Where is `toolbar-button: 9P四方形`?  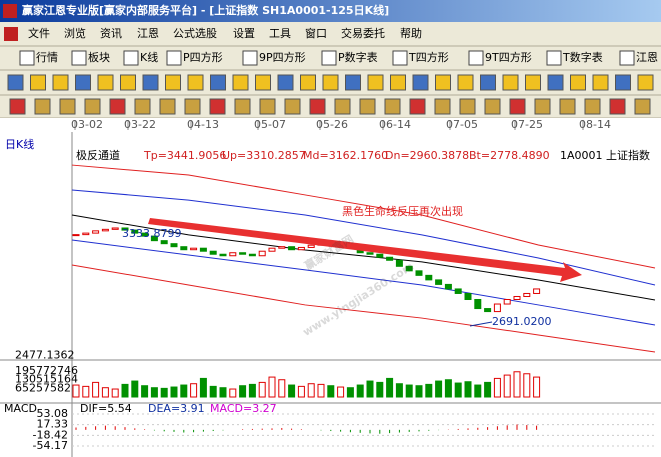
toolbar-button: 9P四方形 is located at coordinates (282, 57).